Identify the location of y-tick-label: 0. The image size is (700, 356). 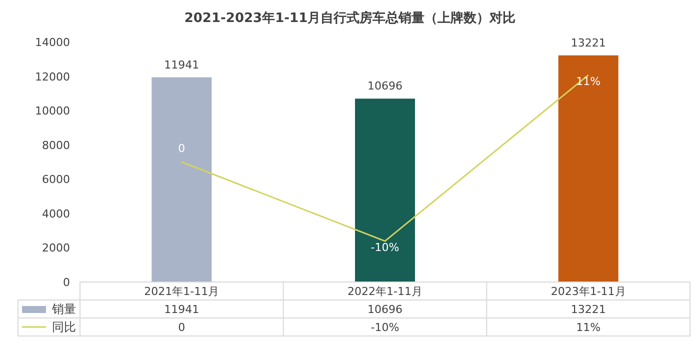
(66, 282).